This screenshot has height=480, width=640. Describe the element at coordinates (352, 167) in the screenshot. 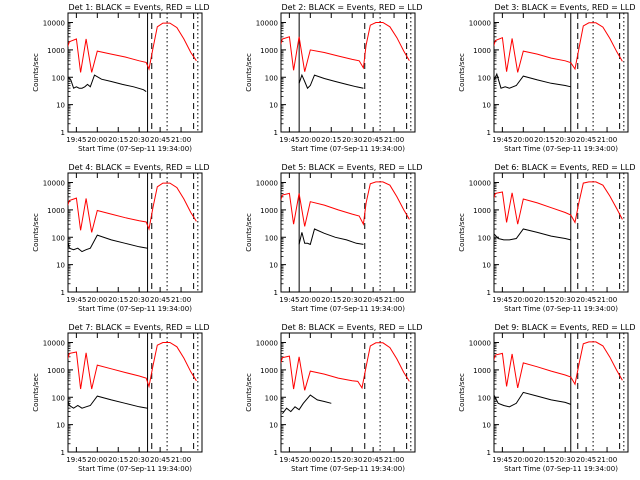

I see `panel-title: Det 5: BLACK = Events, RED = LLD` at that location.